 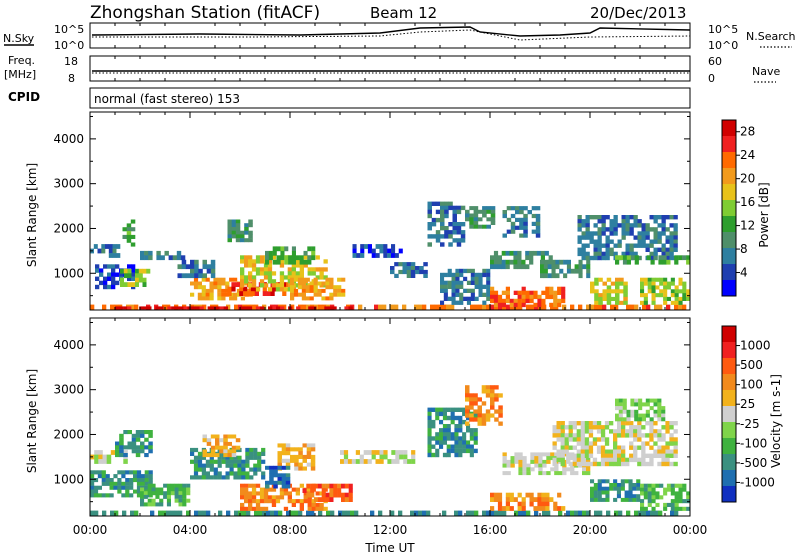 What do you see at coordinates (729, 382) in the screenshot?
I see `velocity-colorbar-segment` at bounding box center [729, 382].